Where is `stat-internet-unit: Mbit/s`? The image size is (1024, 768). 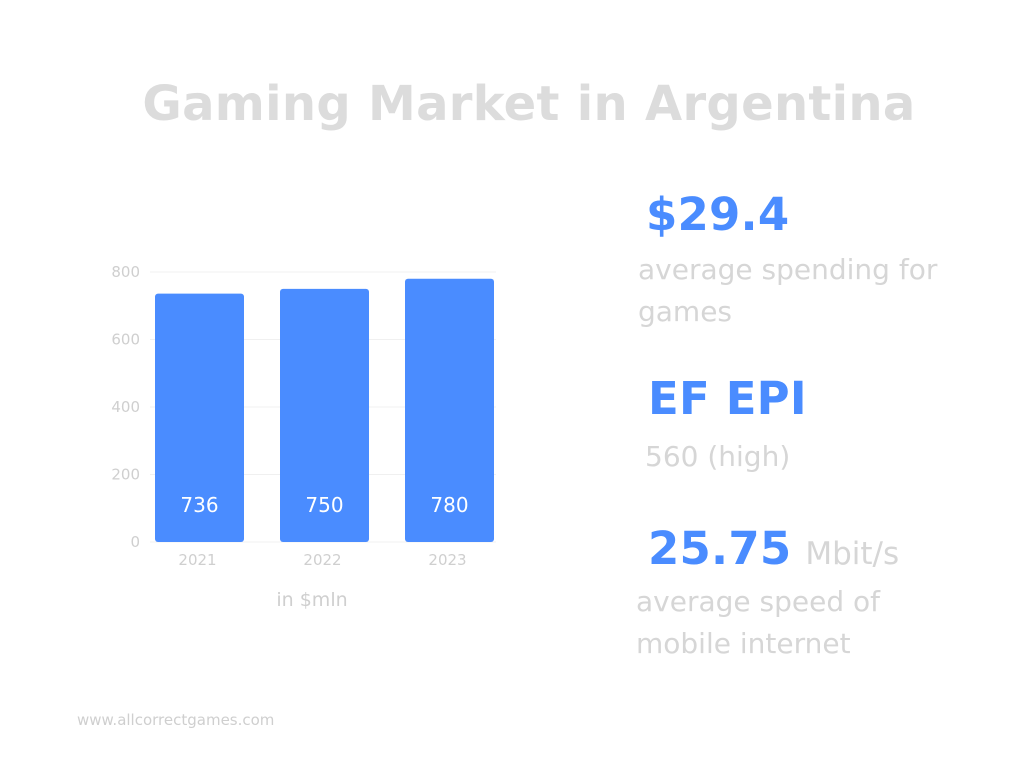
stat-internet-unit: Mbit/s is located at coordinates (852, 554).